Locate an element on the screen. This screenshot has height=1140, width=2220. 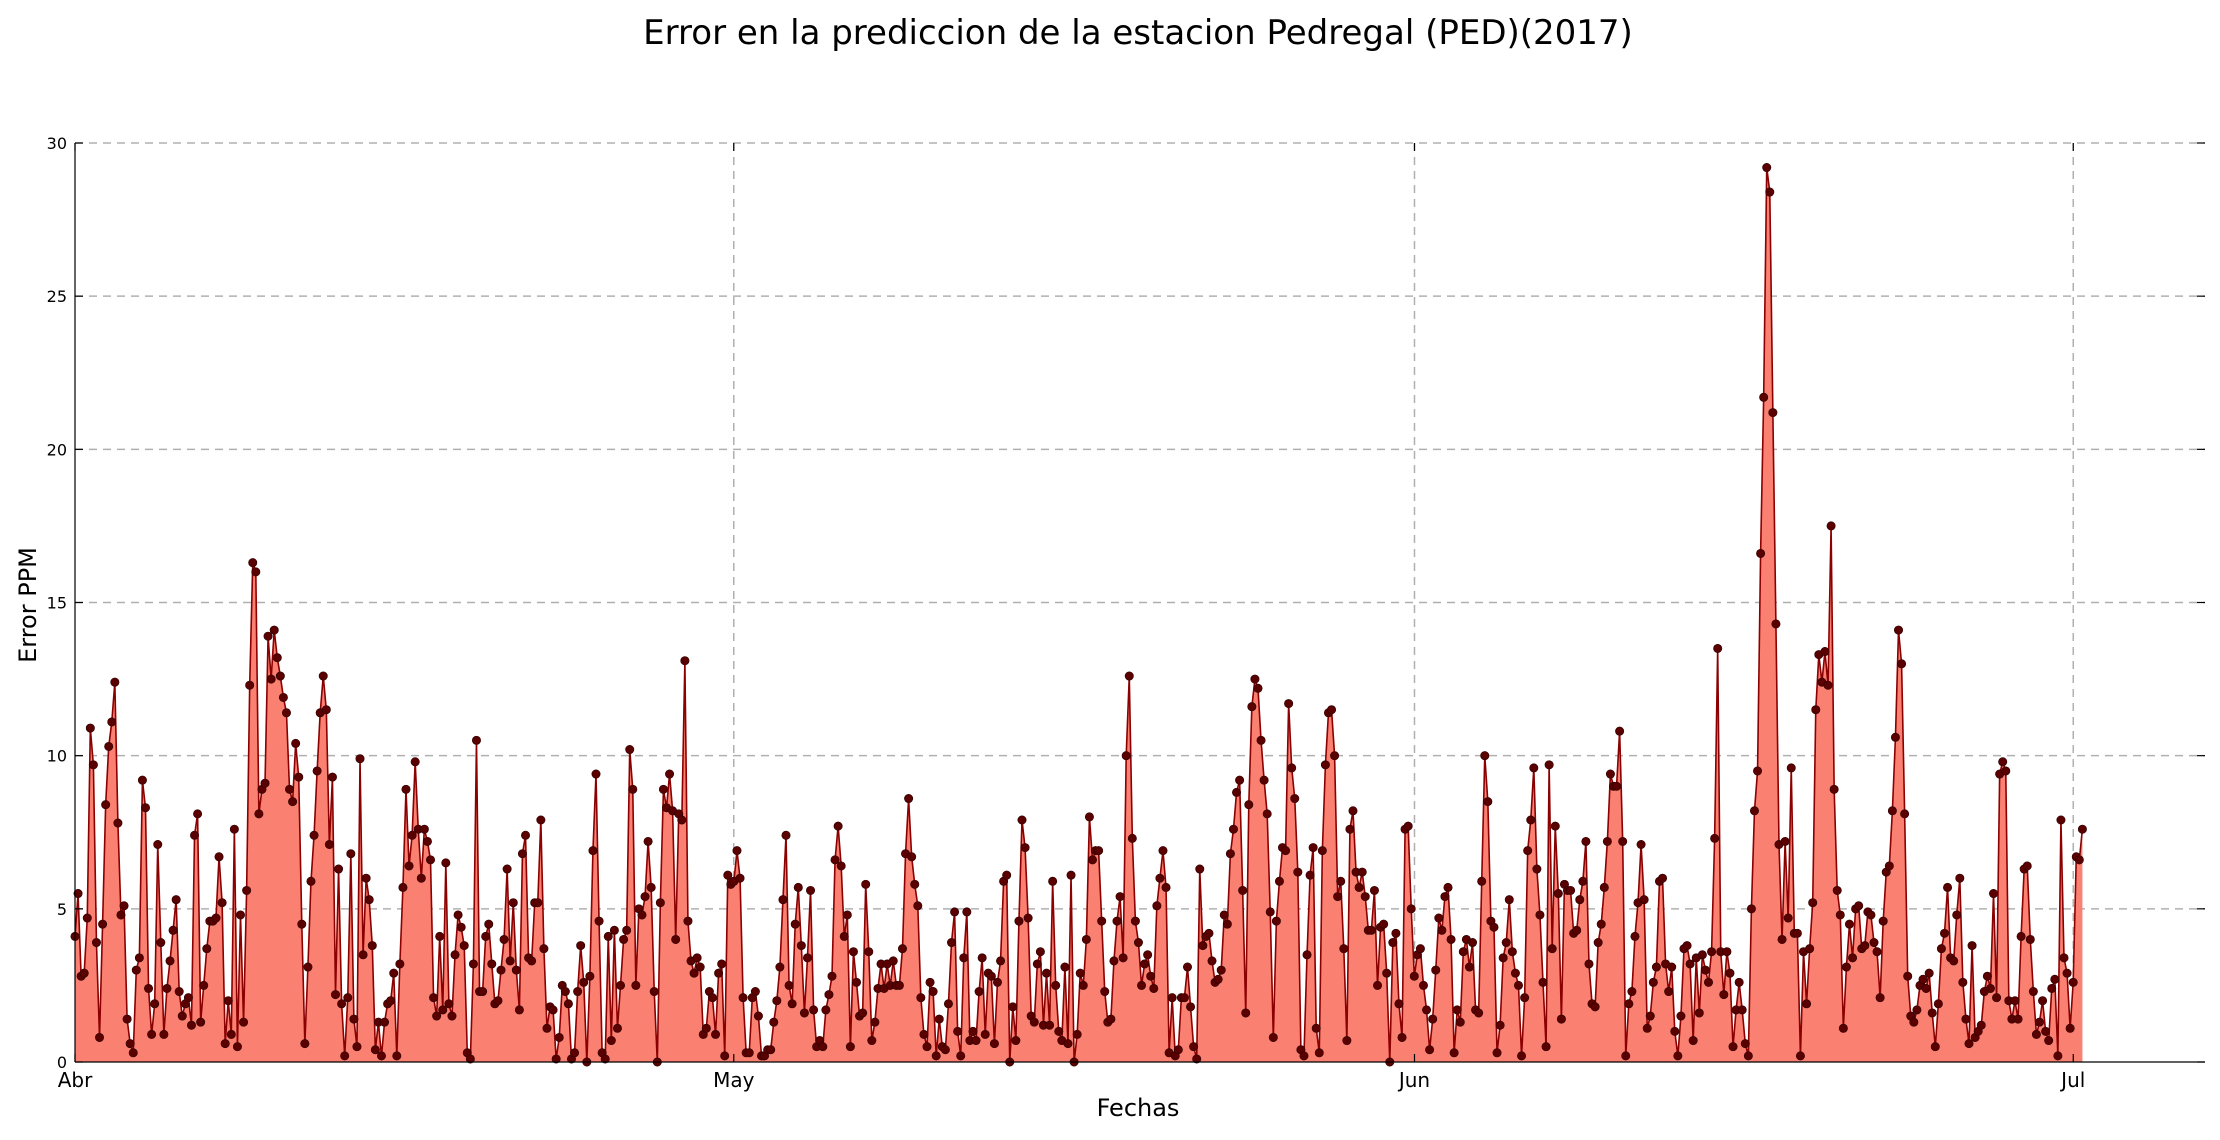
y-tick-label: 15 is located at coordinates (57, 603).